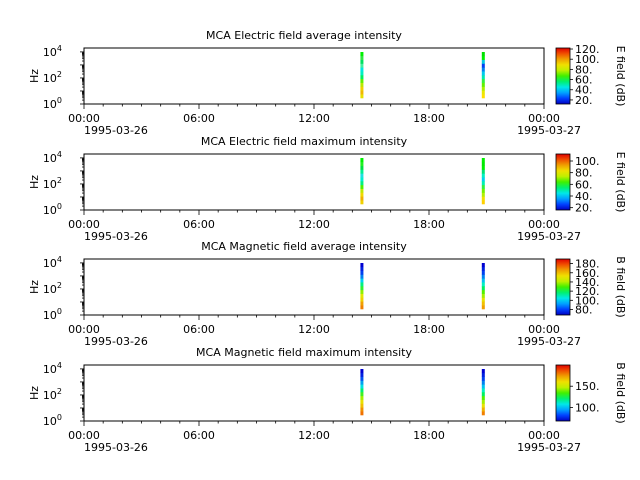 The image size is (640, 480). I want to click on colorbar-tick-label: 160., so click(587, 273).